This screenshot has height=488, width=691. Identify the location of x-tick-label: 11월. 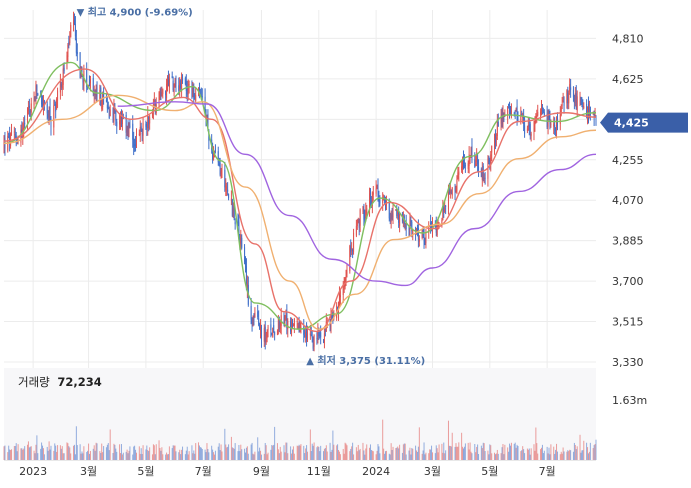
(319, 471).